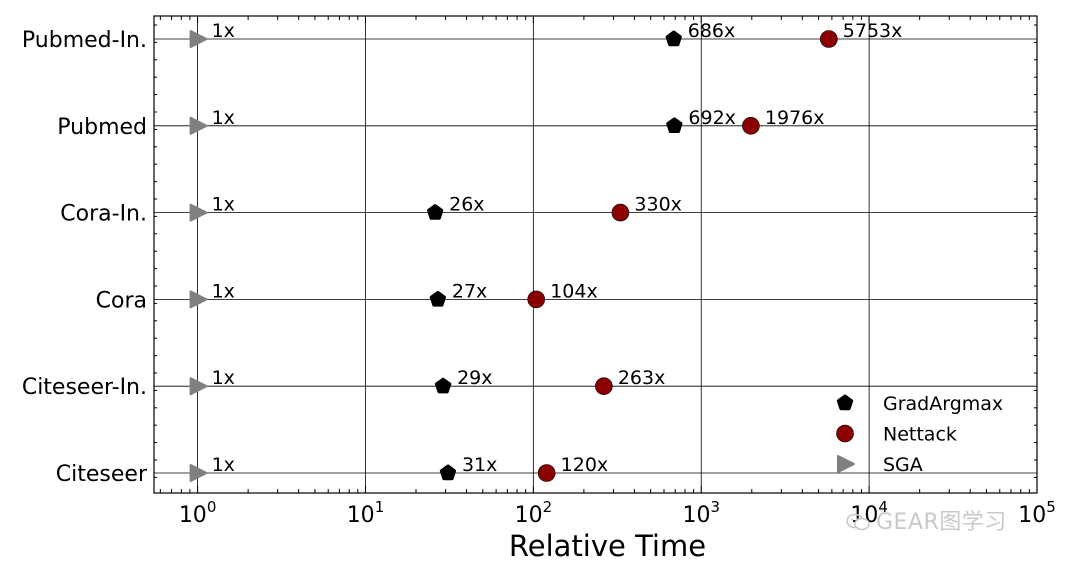  Describe the element at coordinates (658, 205) in the screenshot. I see `data-label-nettack: 330x` at that location.